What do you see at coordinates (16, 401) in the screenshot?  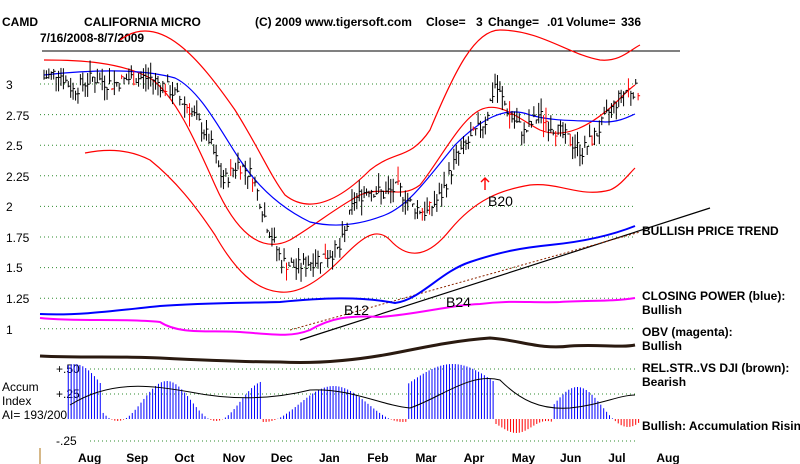 I see `accum-label-2: Index` at bounding box center [16, 401].